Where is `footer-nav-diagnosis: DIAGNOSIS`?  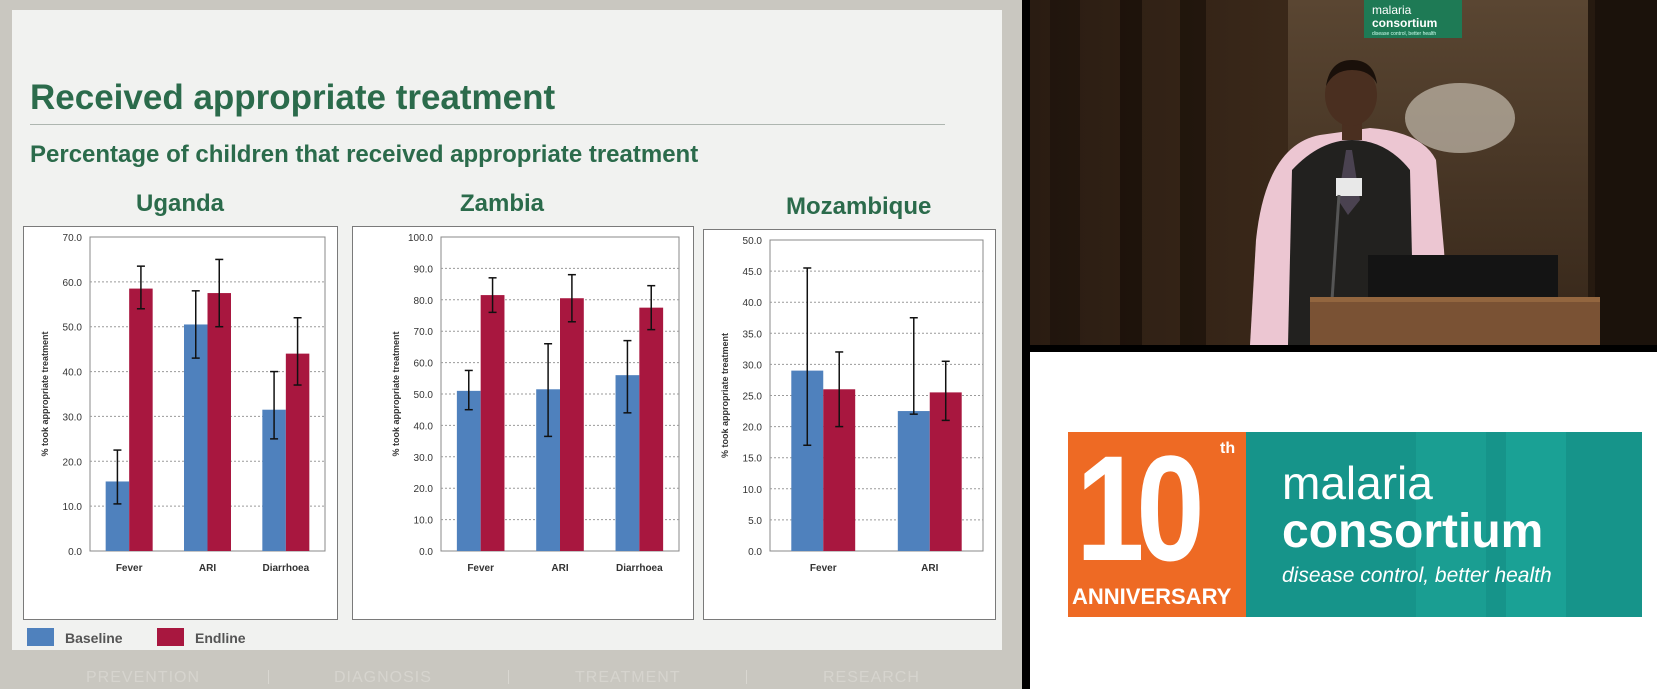 footer-nav-diagnosis: DIAGNOSIS is located at coordinates (383, 677).